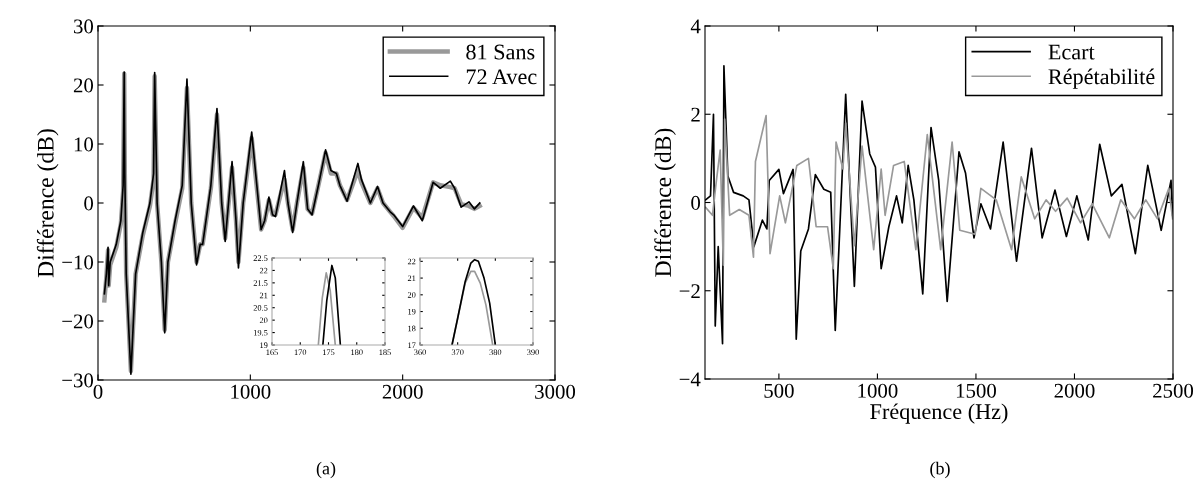  What do you see at coordinates (412, 328) in the screenshot?
I see `y-tick-label: 18` at bounding box center [412, 328].